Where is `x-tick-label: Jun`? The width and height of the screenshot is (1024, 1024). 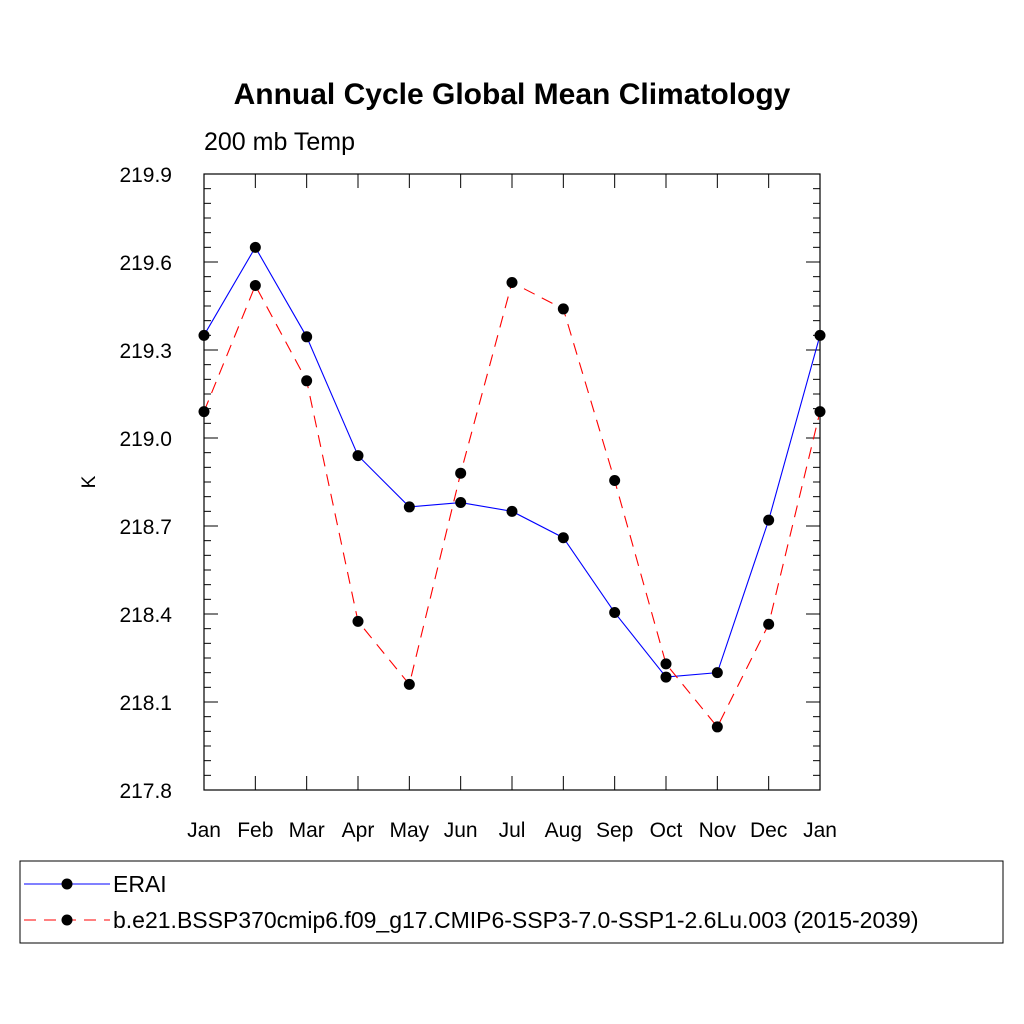 x-tick-label: Jun is located at coordinates (461, 830).